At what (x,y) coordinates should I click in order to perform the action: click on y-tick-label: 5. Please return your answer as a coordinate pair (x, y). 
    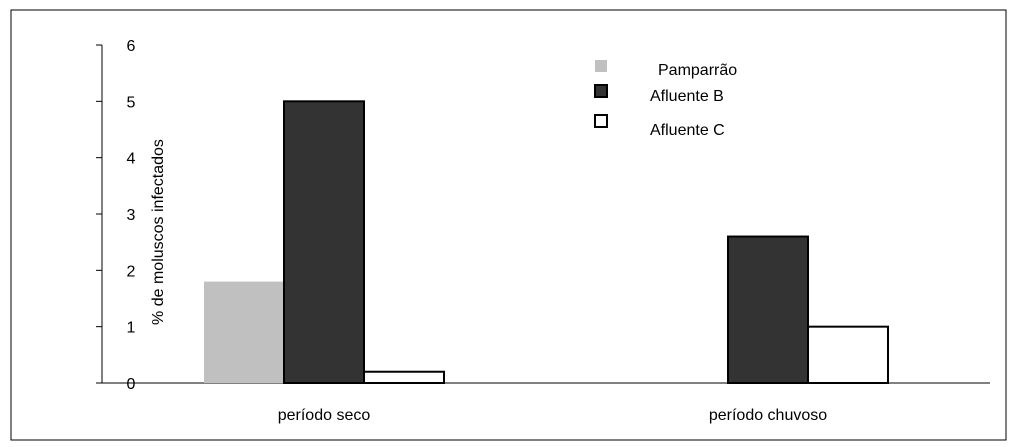
    Looking at the image, I should click on (131, 102).